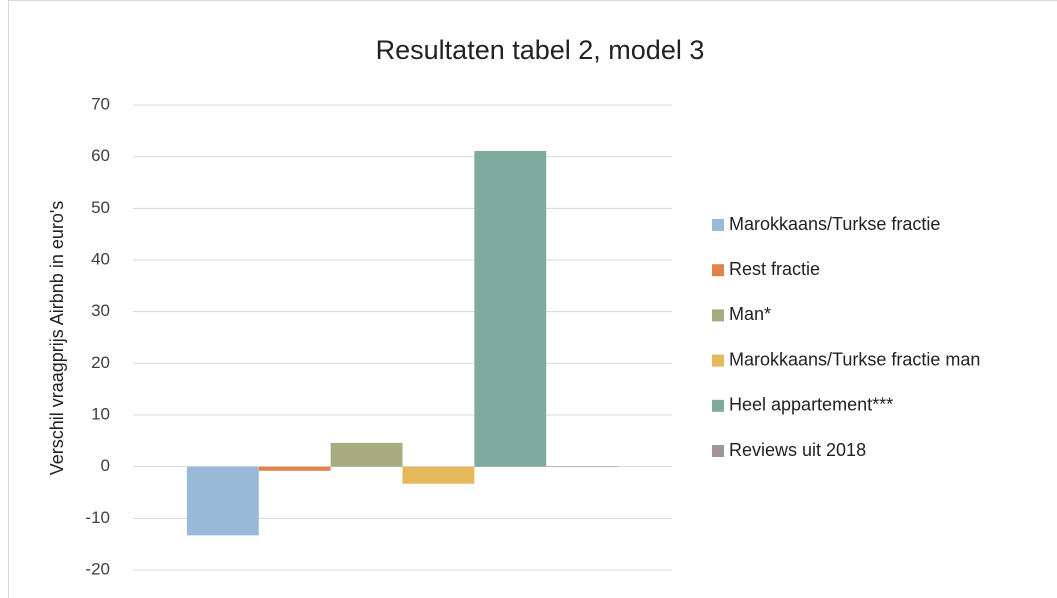 The image size is (1057, 598). Describe the element at coordinates (834, 224) in the screenshot. I see `legend-label: Marokkaans/Turkse fractie` at that location.